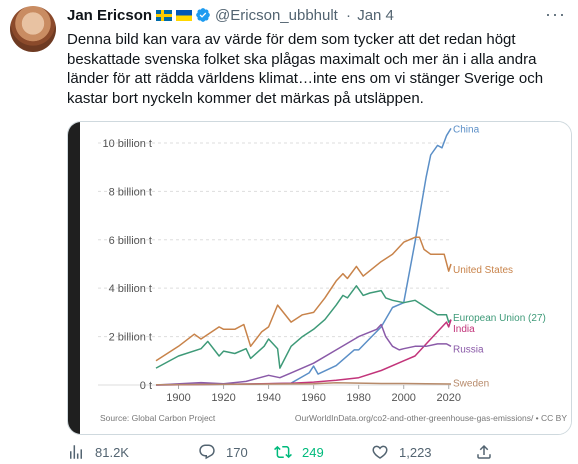  What do you see at coordinates (466, 129) in the screenshot?
I see `series-label-china: China` at bounding box center [466, 129].